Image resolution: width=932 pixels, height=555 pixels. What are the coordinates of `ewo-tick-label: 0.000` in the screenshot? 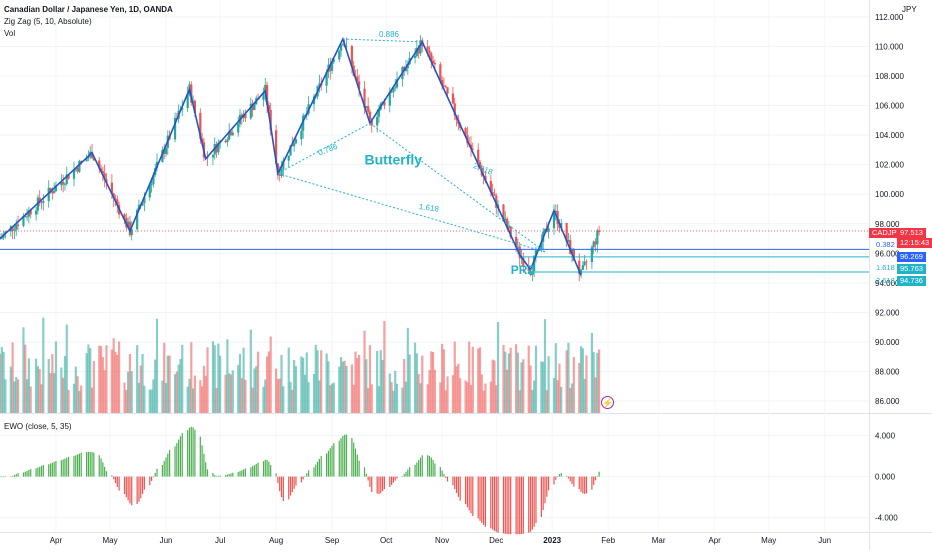 It's located at (885, 477).